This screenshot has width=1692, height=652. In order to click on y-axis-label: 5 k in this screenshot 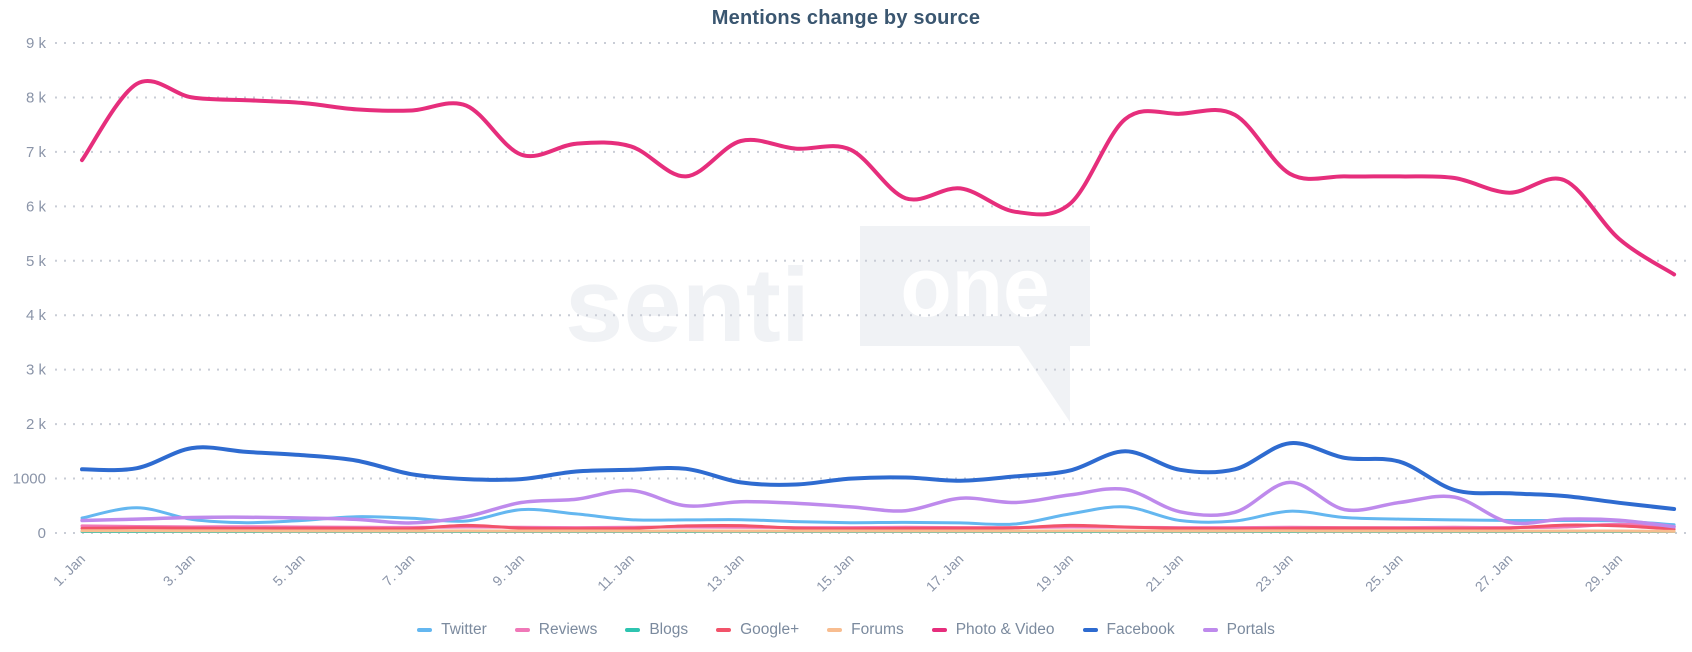, I will do `click(36, 261)`.